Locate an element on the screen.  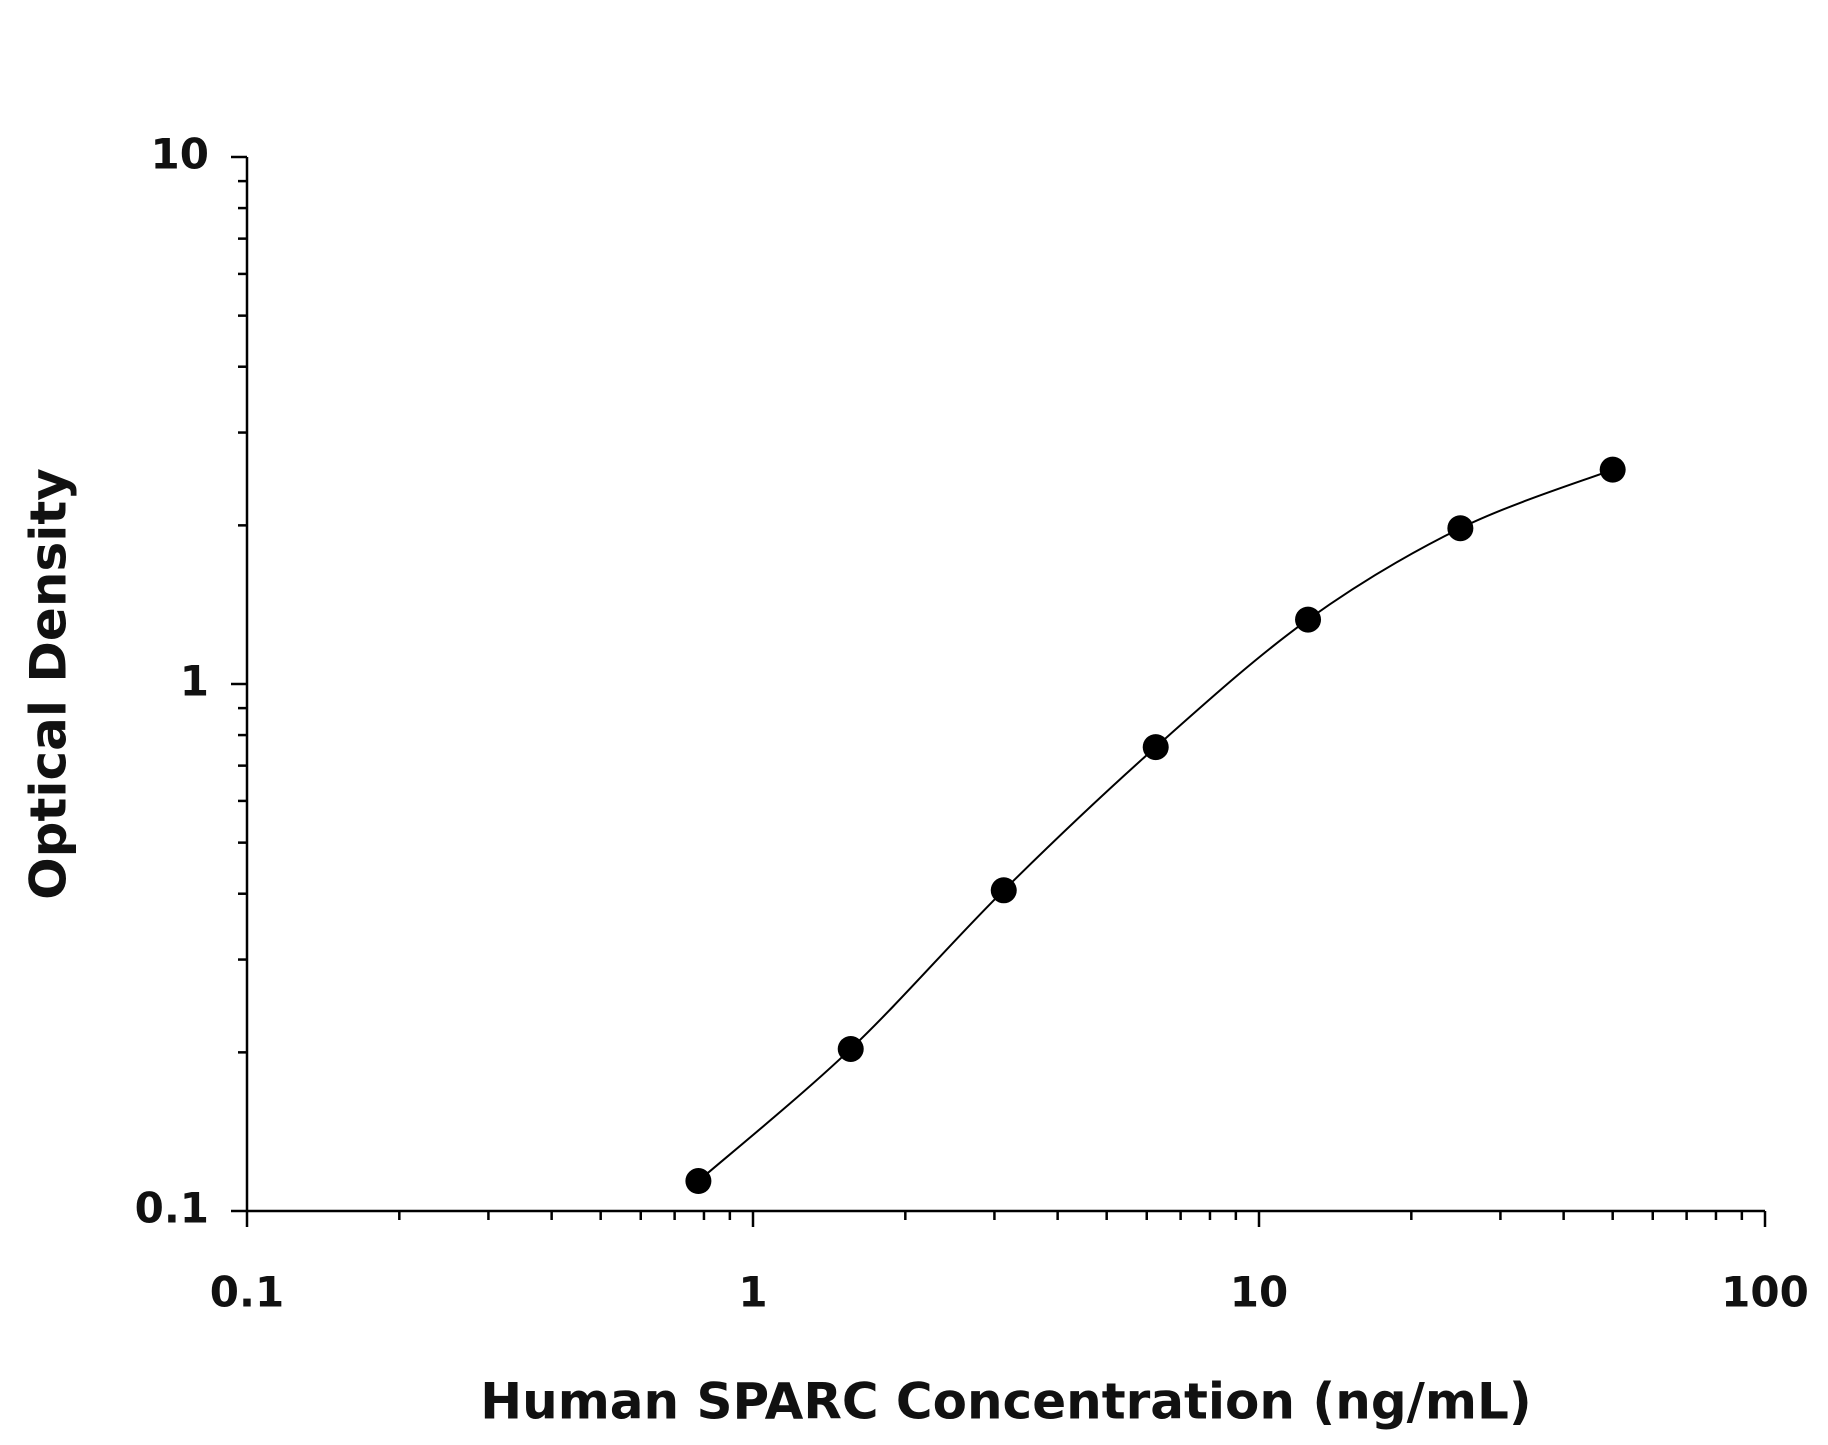
x-tick-label: 1 is located at coordinates (752, 1292).